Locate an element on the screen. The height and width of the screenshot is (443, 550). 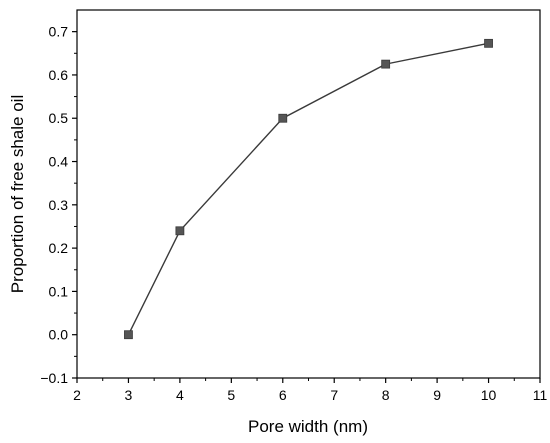
x-tick-label: 4 is located at coordinates (180, 395).